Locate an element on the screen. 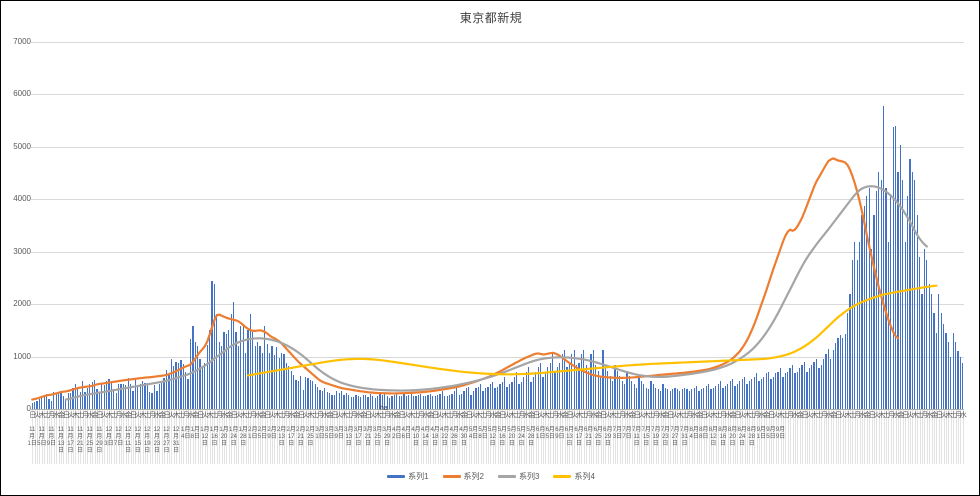 The width and height of the screenshot is (980, 496). date-tick-label: 12月 15日 is located at coordinates (138, 440).